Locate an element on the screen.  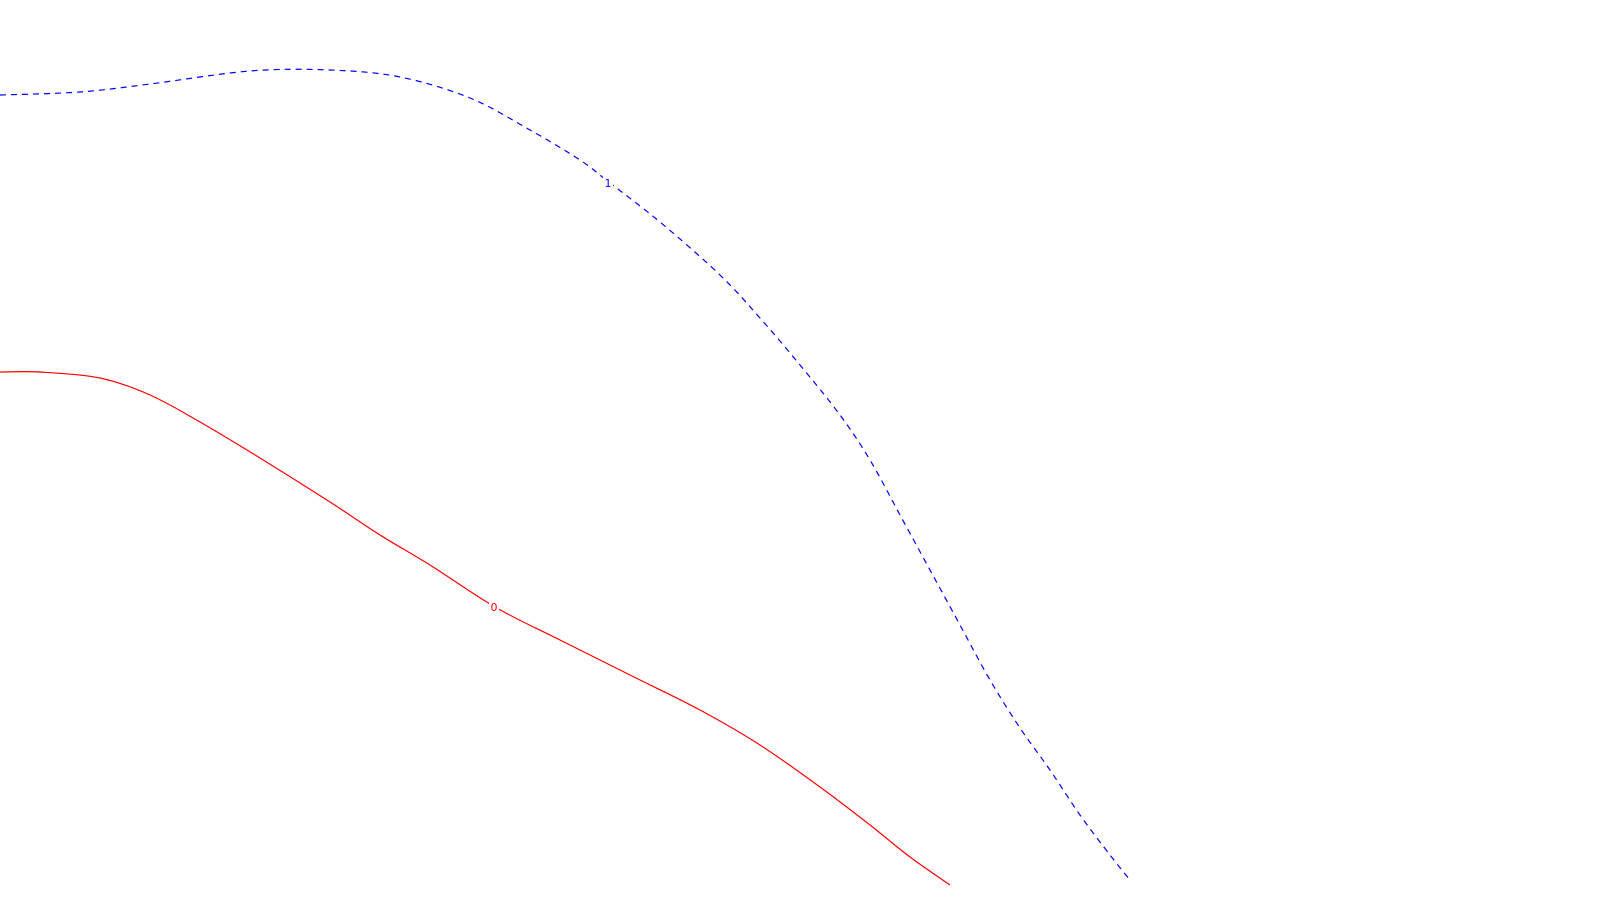
contour-label-0: 0 is located at coordinates (494, 607).